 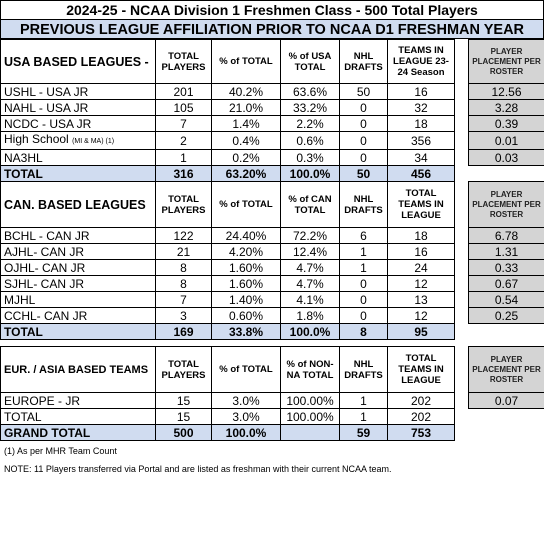 What do you see at coordinates (246, 157) in the screenshot?
I see `pct-total: 0.2%` at bounding box center [246, 157].